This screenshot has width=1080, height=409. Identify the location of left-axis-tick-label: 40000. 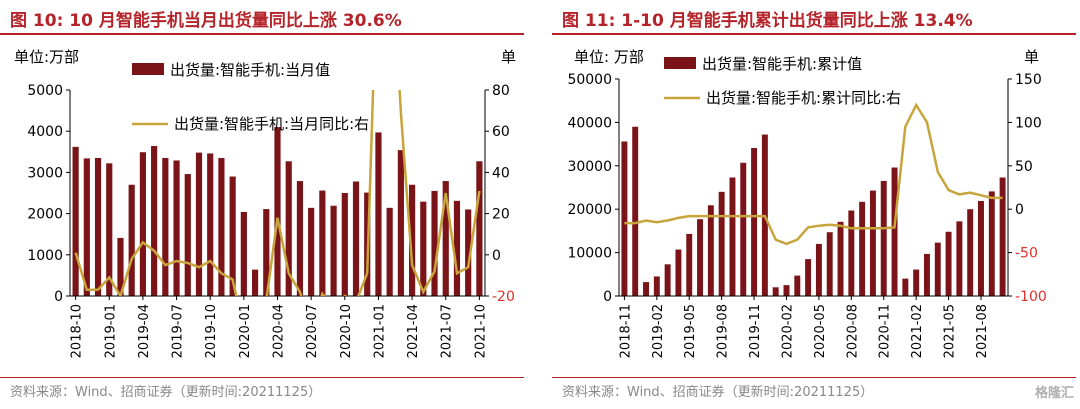
(589, 123).